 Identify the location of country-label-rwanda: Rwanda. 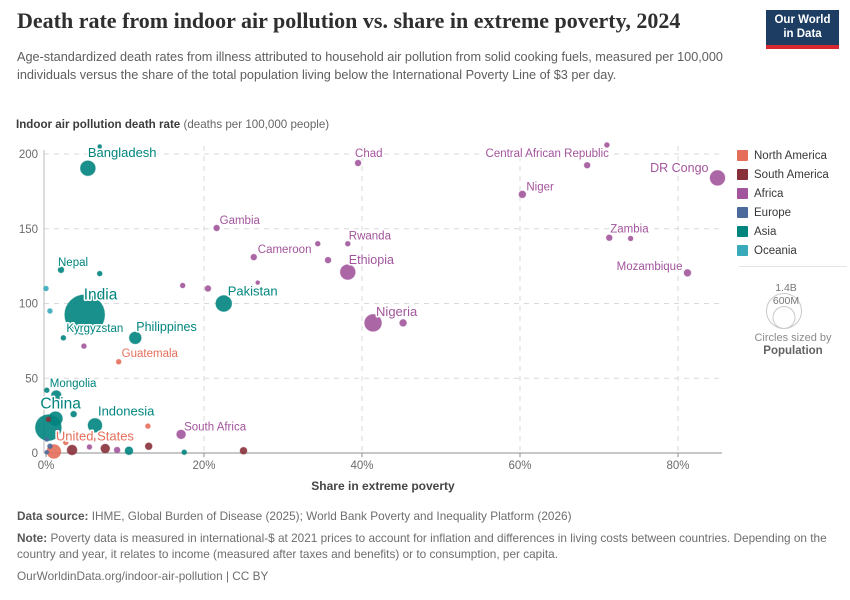
(370, 236).